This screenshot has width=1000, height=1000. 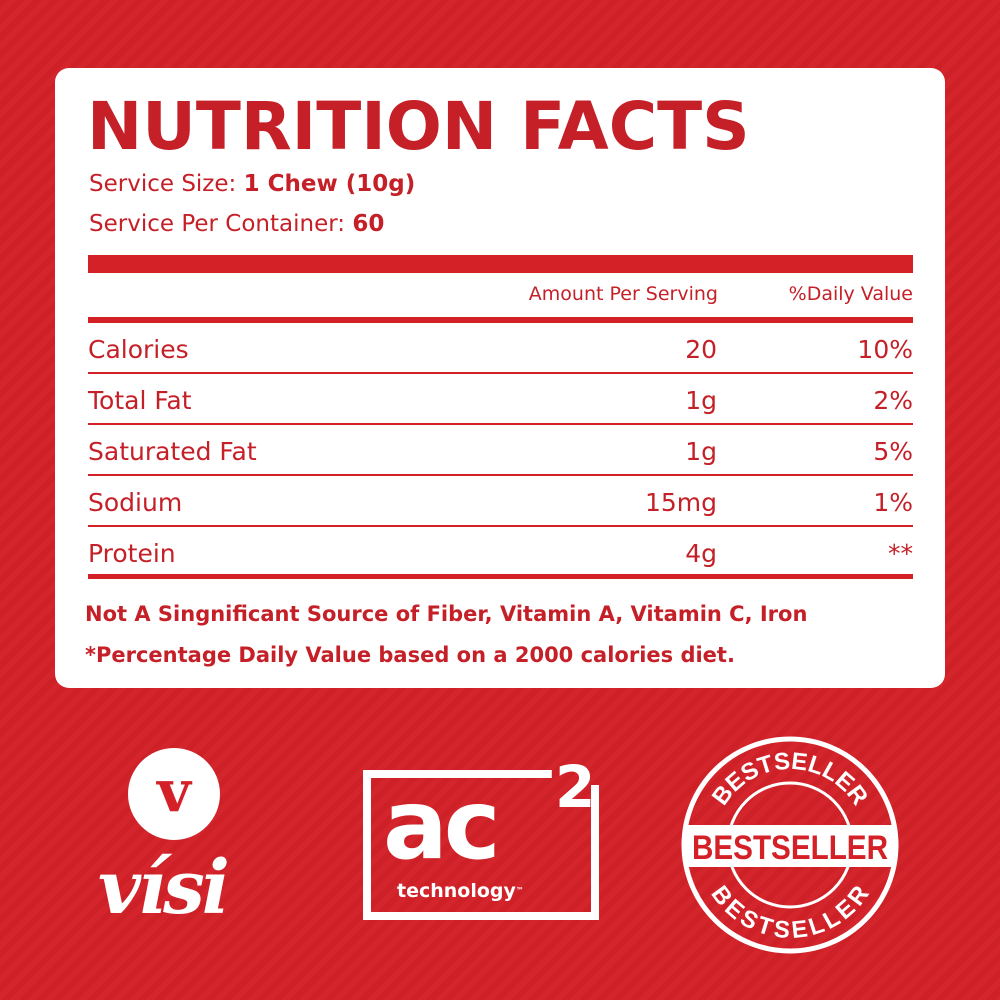 I want to click on nutrient-name: Total Fat, so click(x=140, y=400).